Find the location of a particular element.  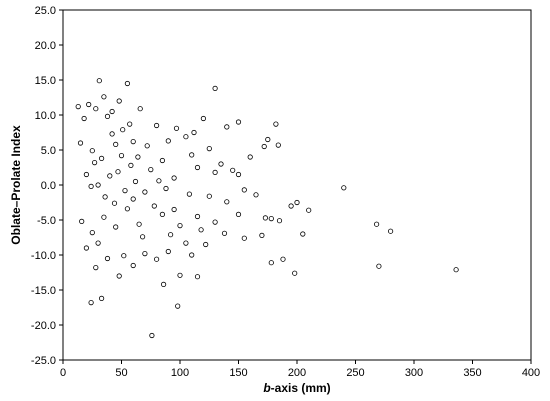

x-tick-label: 100 is located at coordinates (180, 373).